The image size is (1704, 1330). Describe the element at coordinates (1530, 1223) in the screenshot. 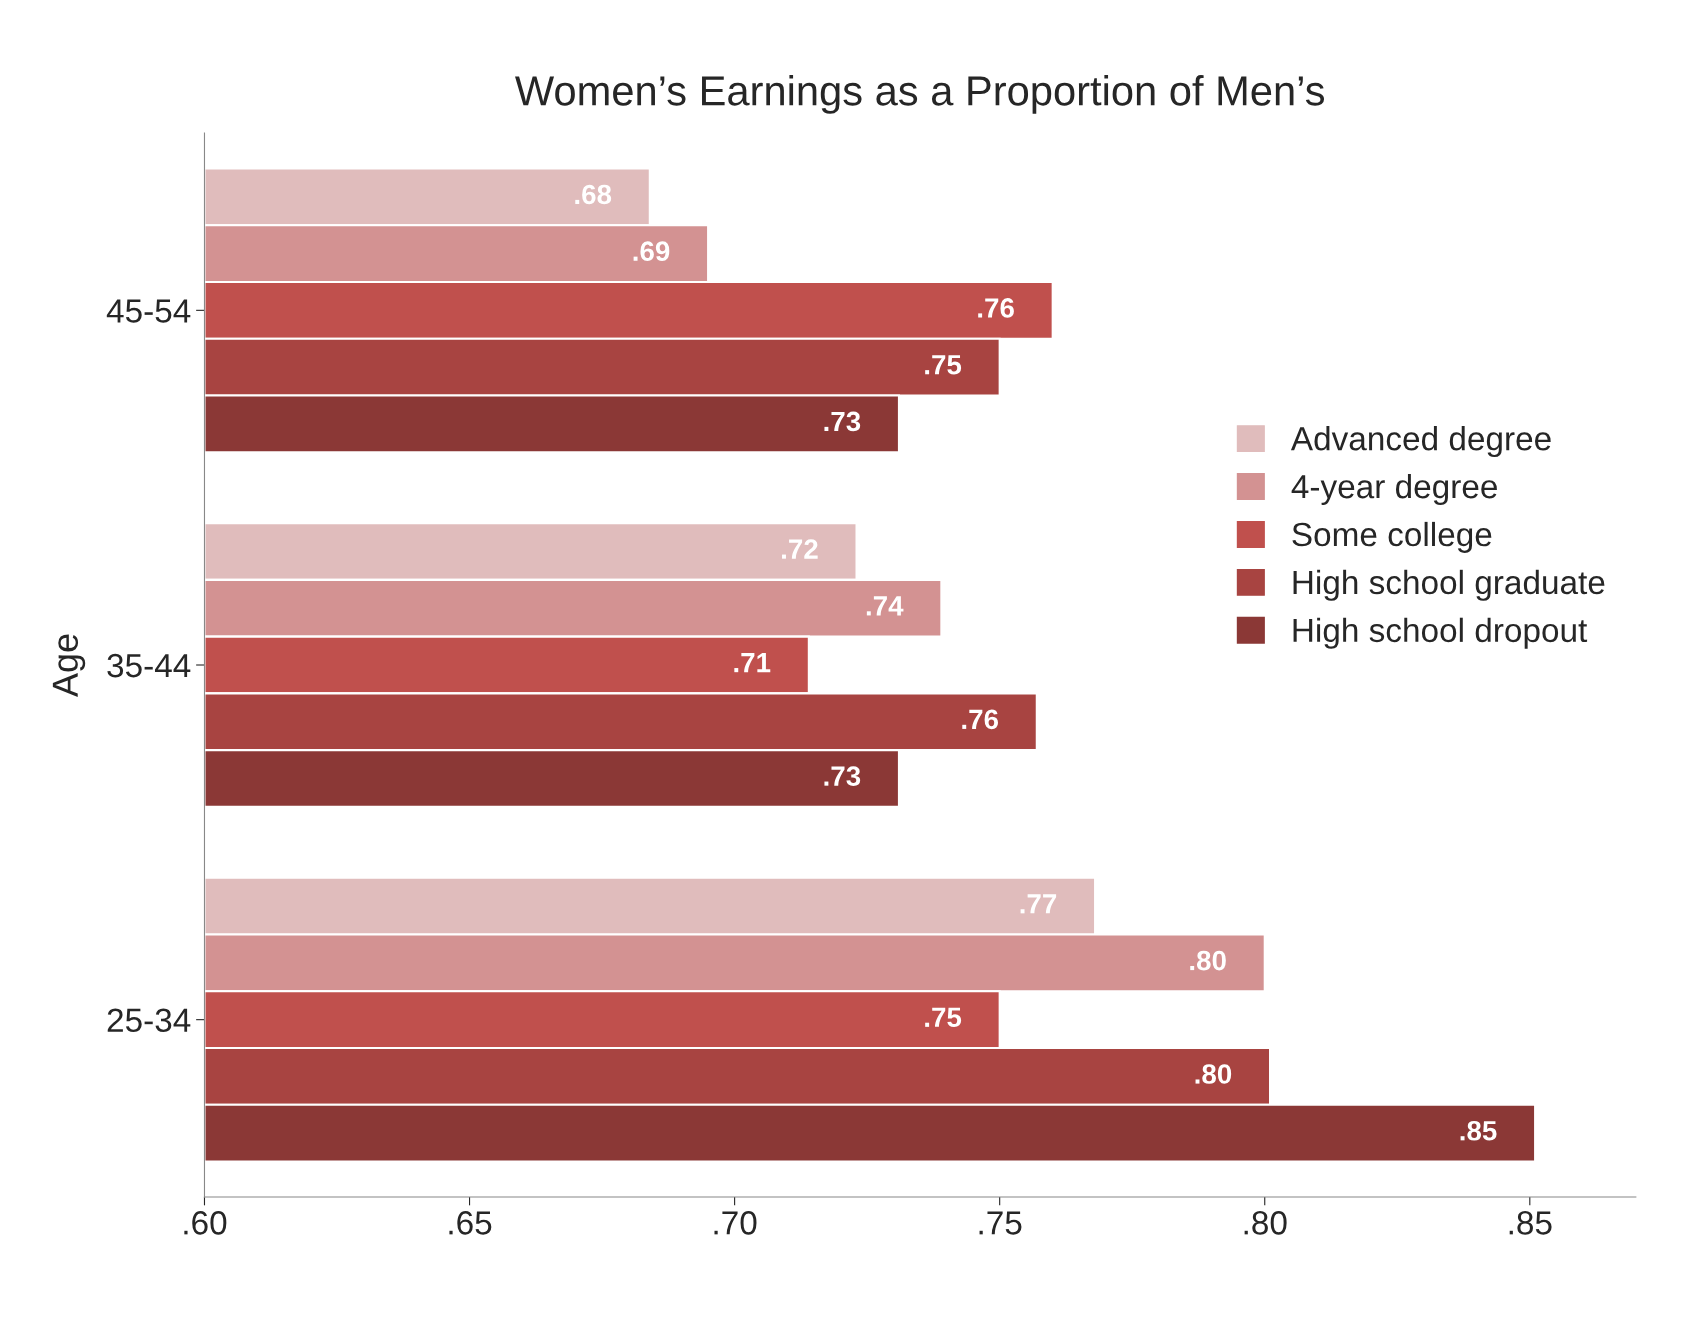

I see `x-tick-label: .85` at that location.